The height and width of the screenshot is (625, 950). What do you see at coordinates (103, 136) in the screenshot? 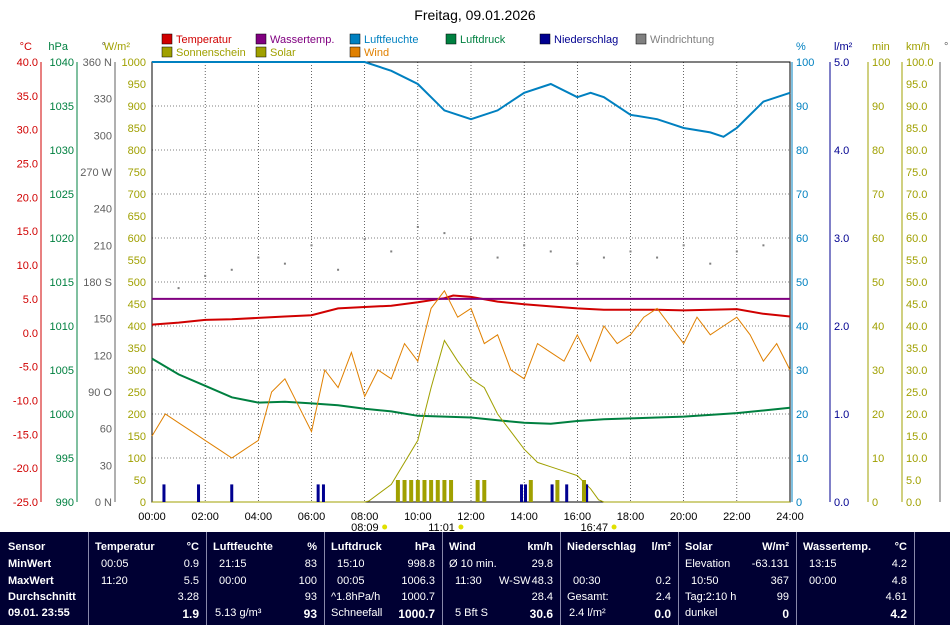
I see `left-axis-tick-label: 300` at bounding box center [103, 136].